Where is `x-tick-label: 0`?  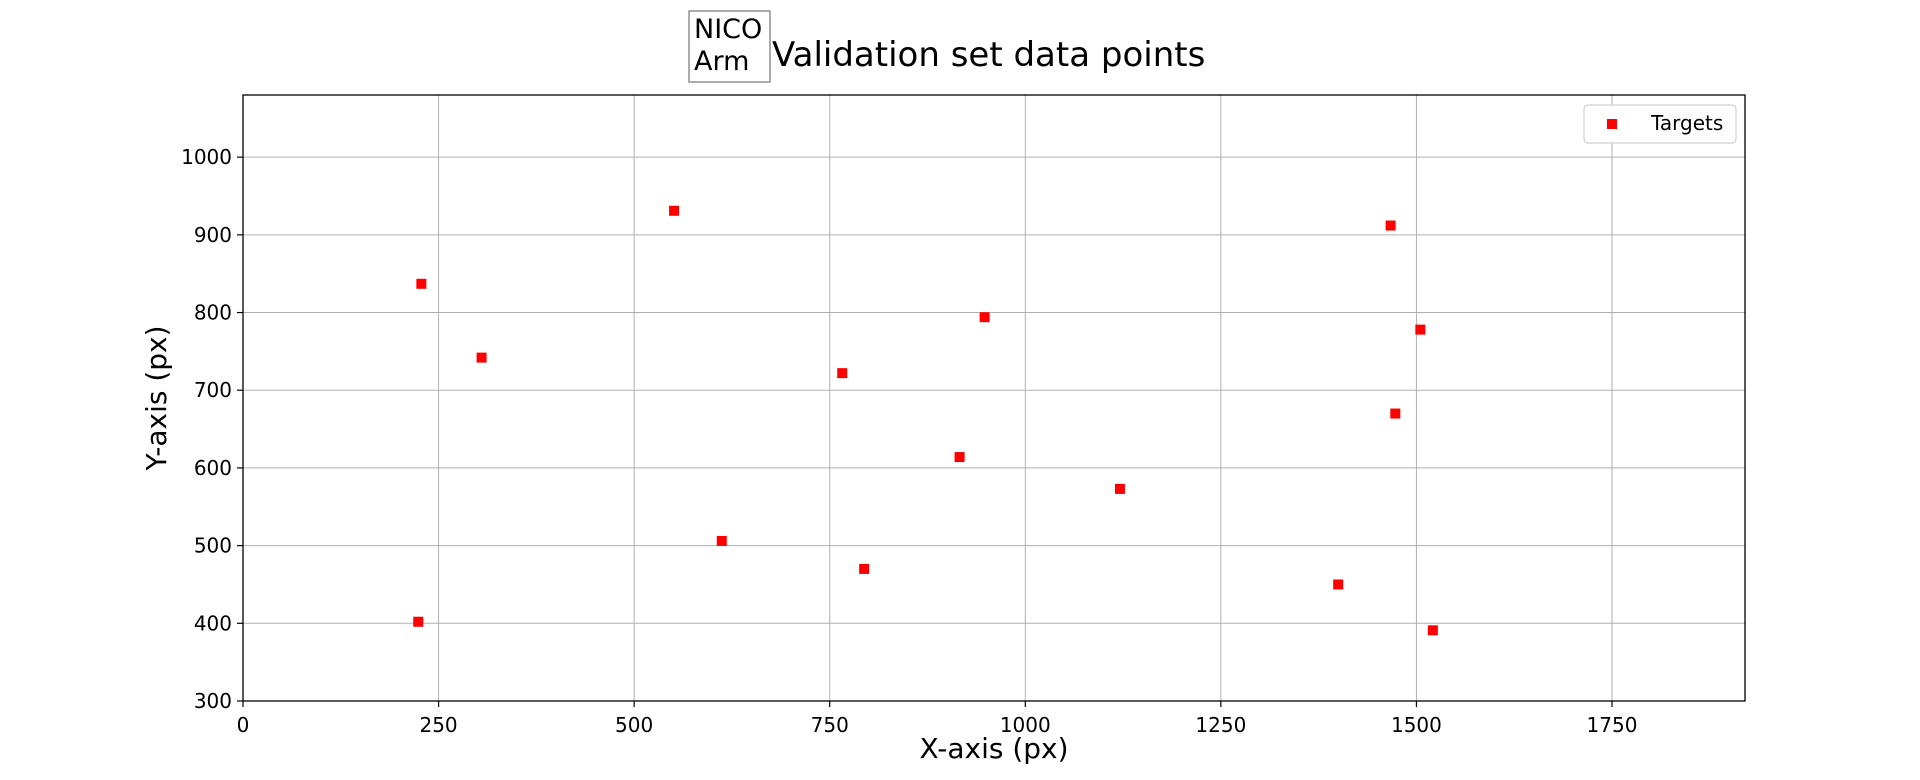 x-tick-label: 0 is located at coordinates (243, 725).